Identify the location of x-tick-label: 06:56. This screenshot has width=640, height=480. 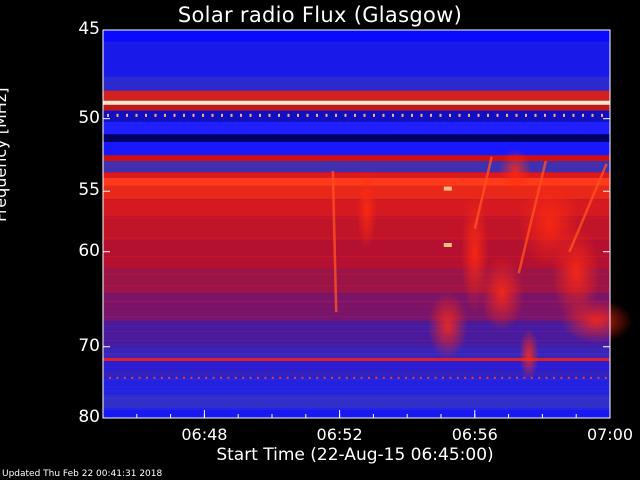
(474, 434).